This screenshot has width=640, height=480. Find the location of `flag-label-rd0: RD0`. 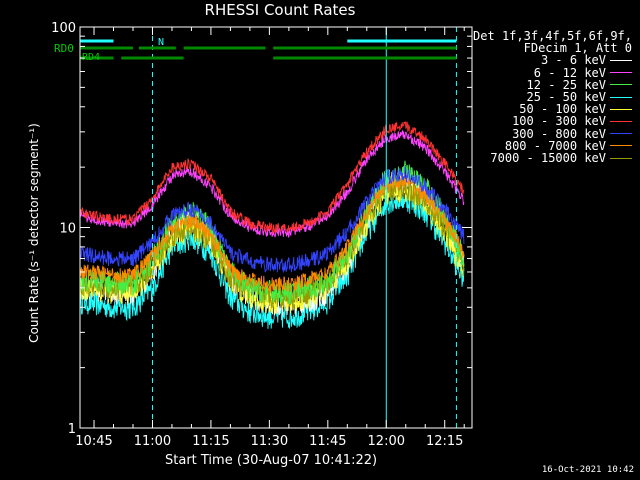

flag-label-rd0: RD0 is located at coordinates (64, 48).